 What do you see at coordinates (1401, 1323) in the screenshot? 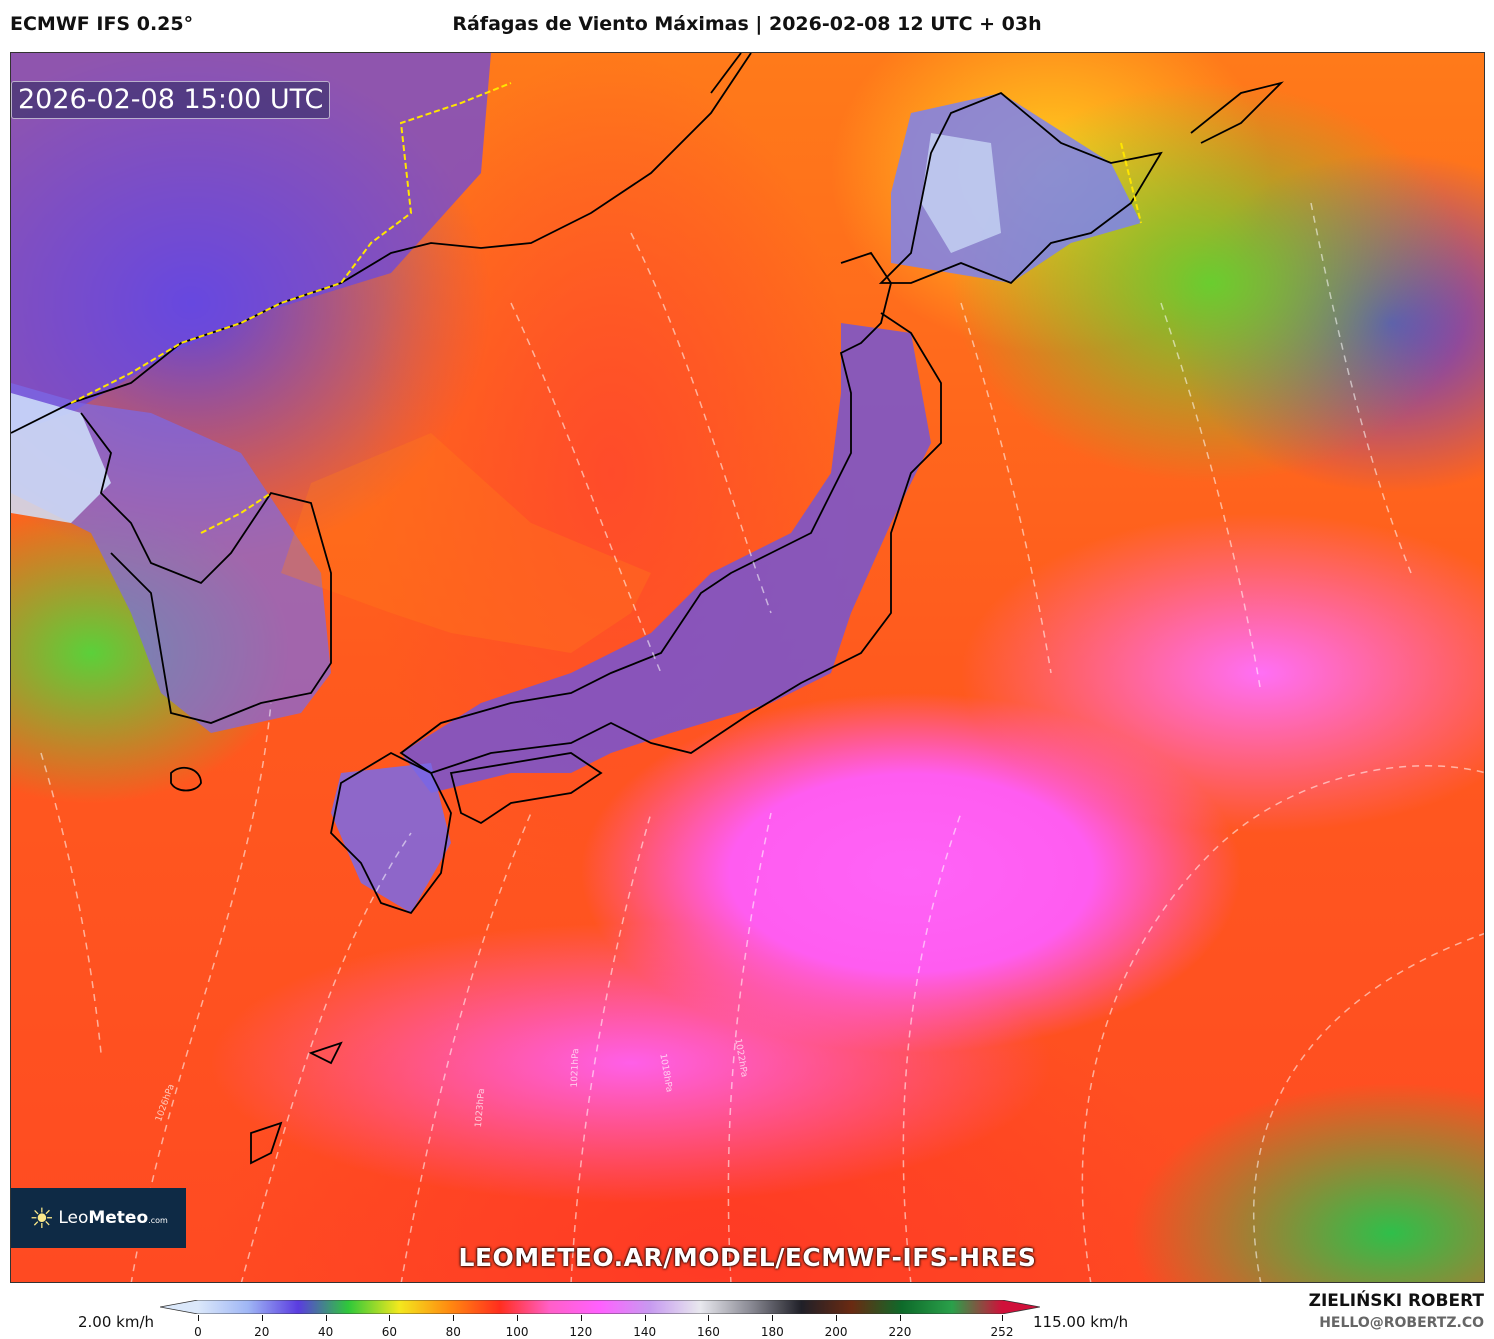
I see `author-email: HELLO@ROBERTZ.CO` at bounding box center [1401, 1323].